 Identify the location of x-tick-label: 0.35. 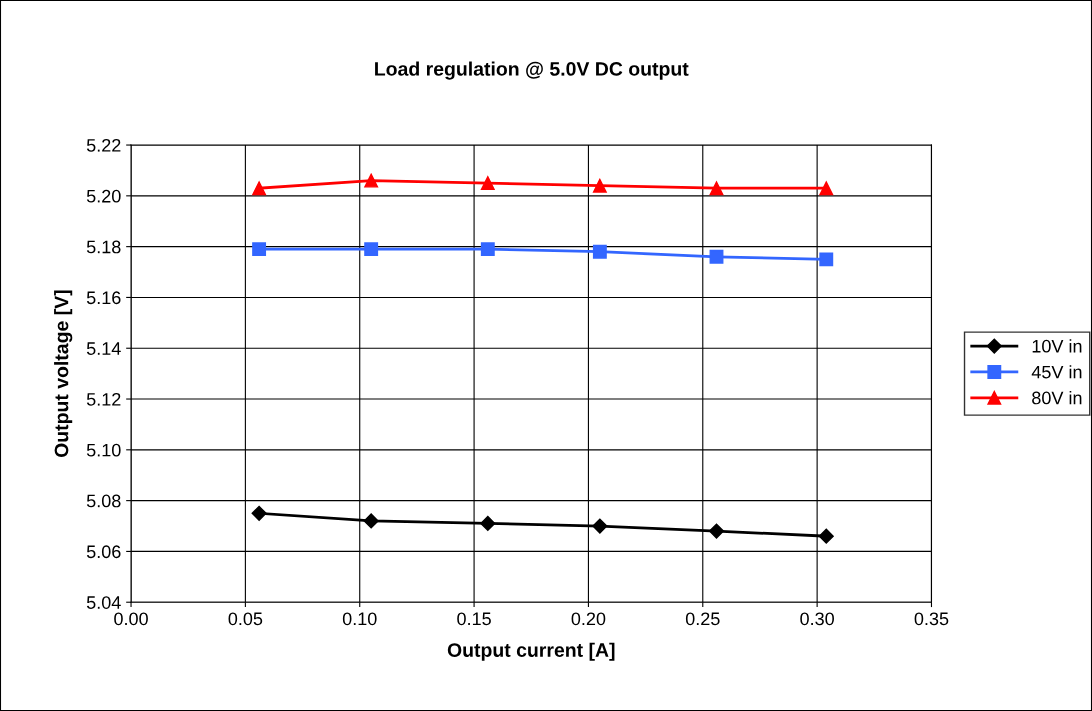
(931, 619).